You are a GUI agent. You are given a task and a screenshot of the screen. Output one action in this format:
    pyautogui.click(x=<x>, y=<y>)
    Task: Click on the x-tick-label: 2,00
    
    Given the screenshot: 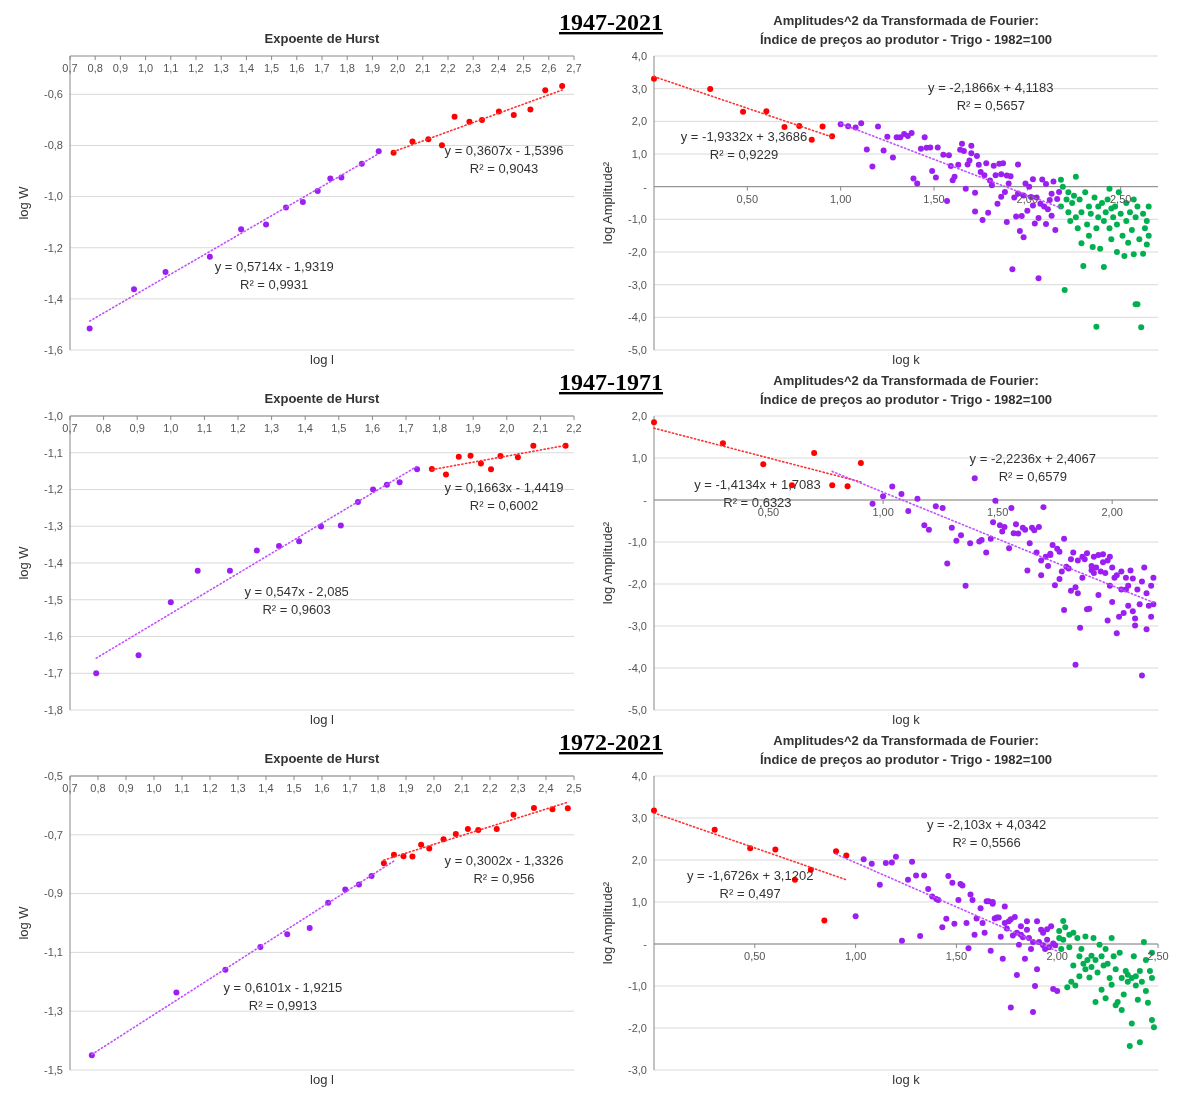 What is the action you would take?
    pyautogui.click(x=1057, y=956)
    